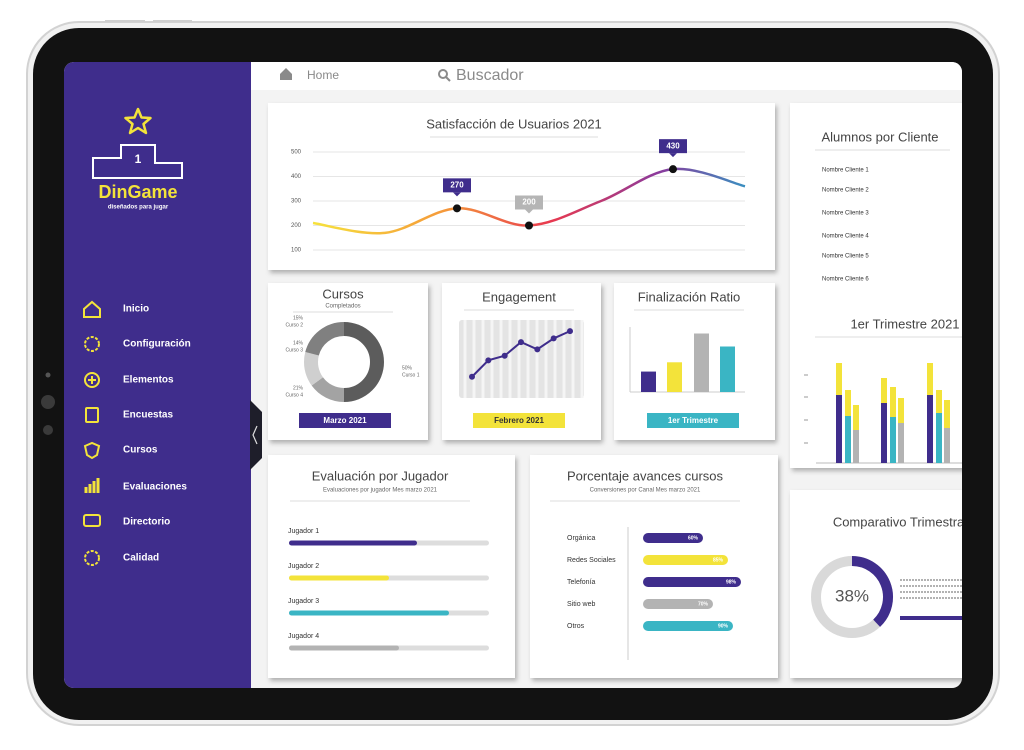 The height and width of the screenshot is (750, 1024). Describe the element at coordinates (148, 380) in the screenshot. I see `nav-item: Elementos` at that location.